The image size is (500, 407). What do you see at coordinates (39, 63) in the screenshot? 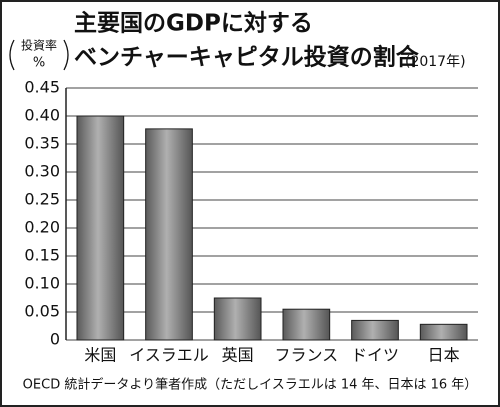
I see `y-axis-unit: %` at bounding box center [39, 63].